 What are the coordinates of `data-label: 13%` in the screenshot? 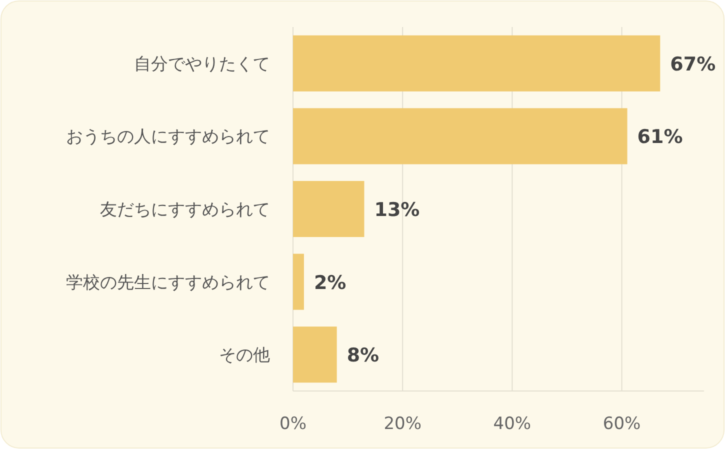 It's located at (397, 210).